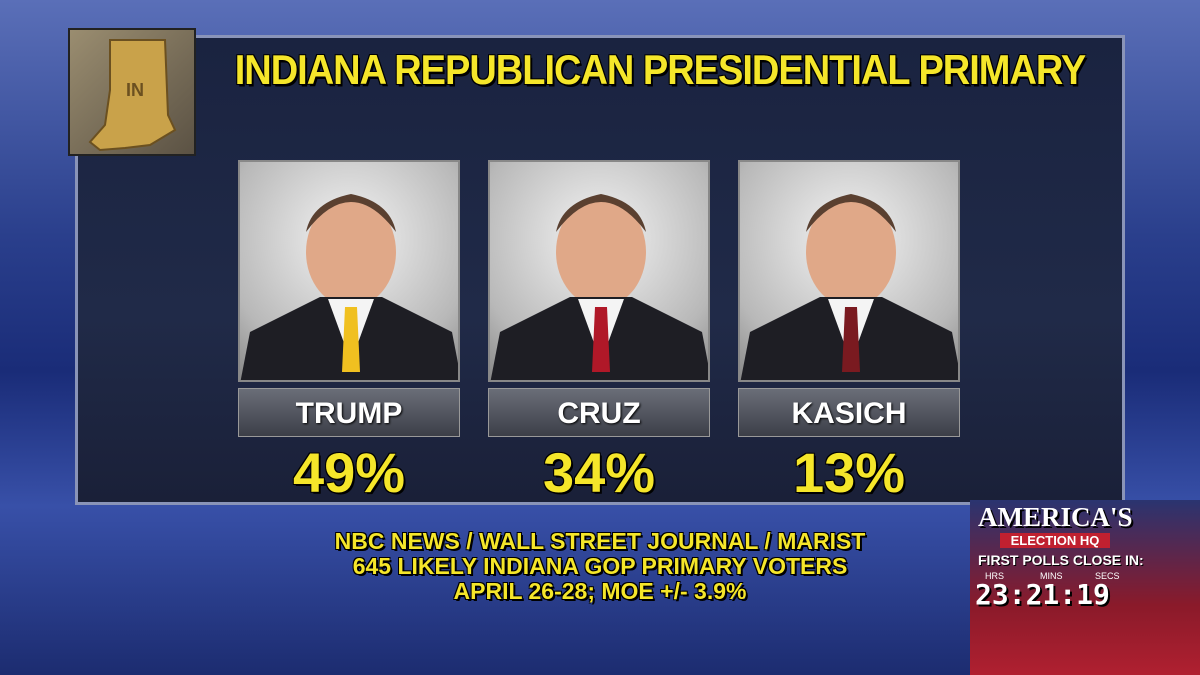 This screenshot has width=1200, height=675. What do you see at coordinates (849, 412) in the screenshot?
I see `candidate-name: KASICH` at bounding box center [849, 412].